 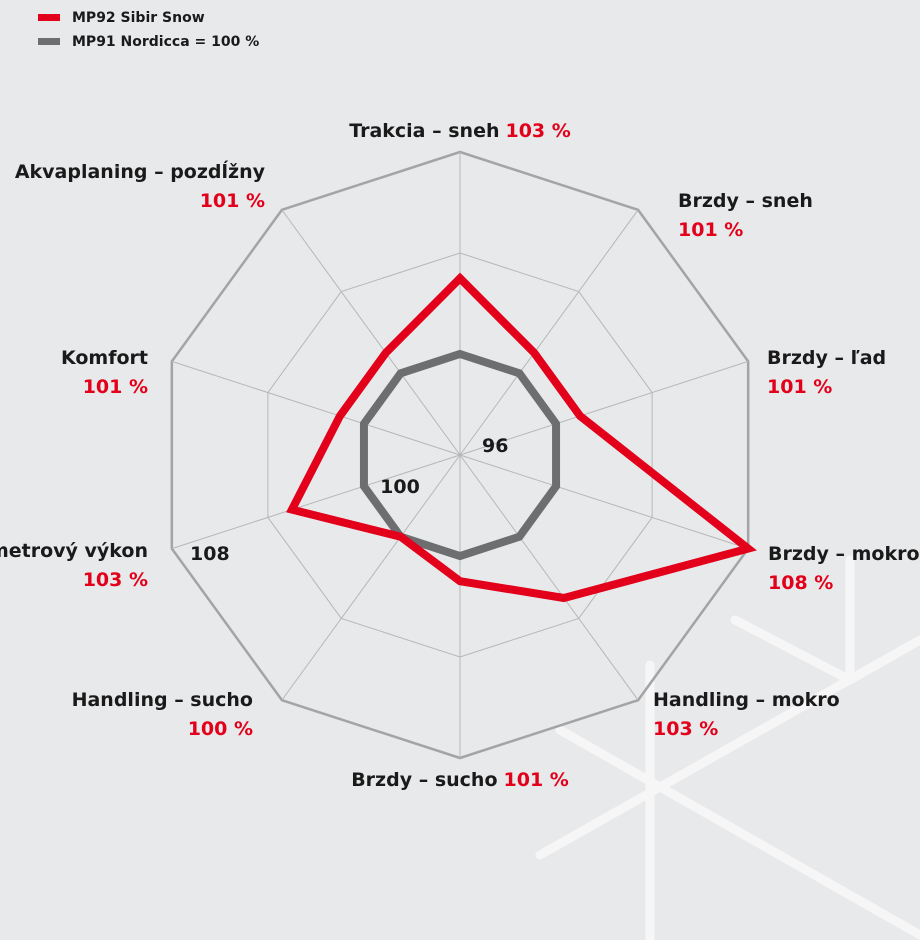 I want to click on legend-label: MP92 Sibir Snow, so click(x=138, y=18).